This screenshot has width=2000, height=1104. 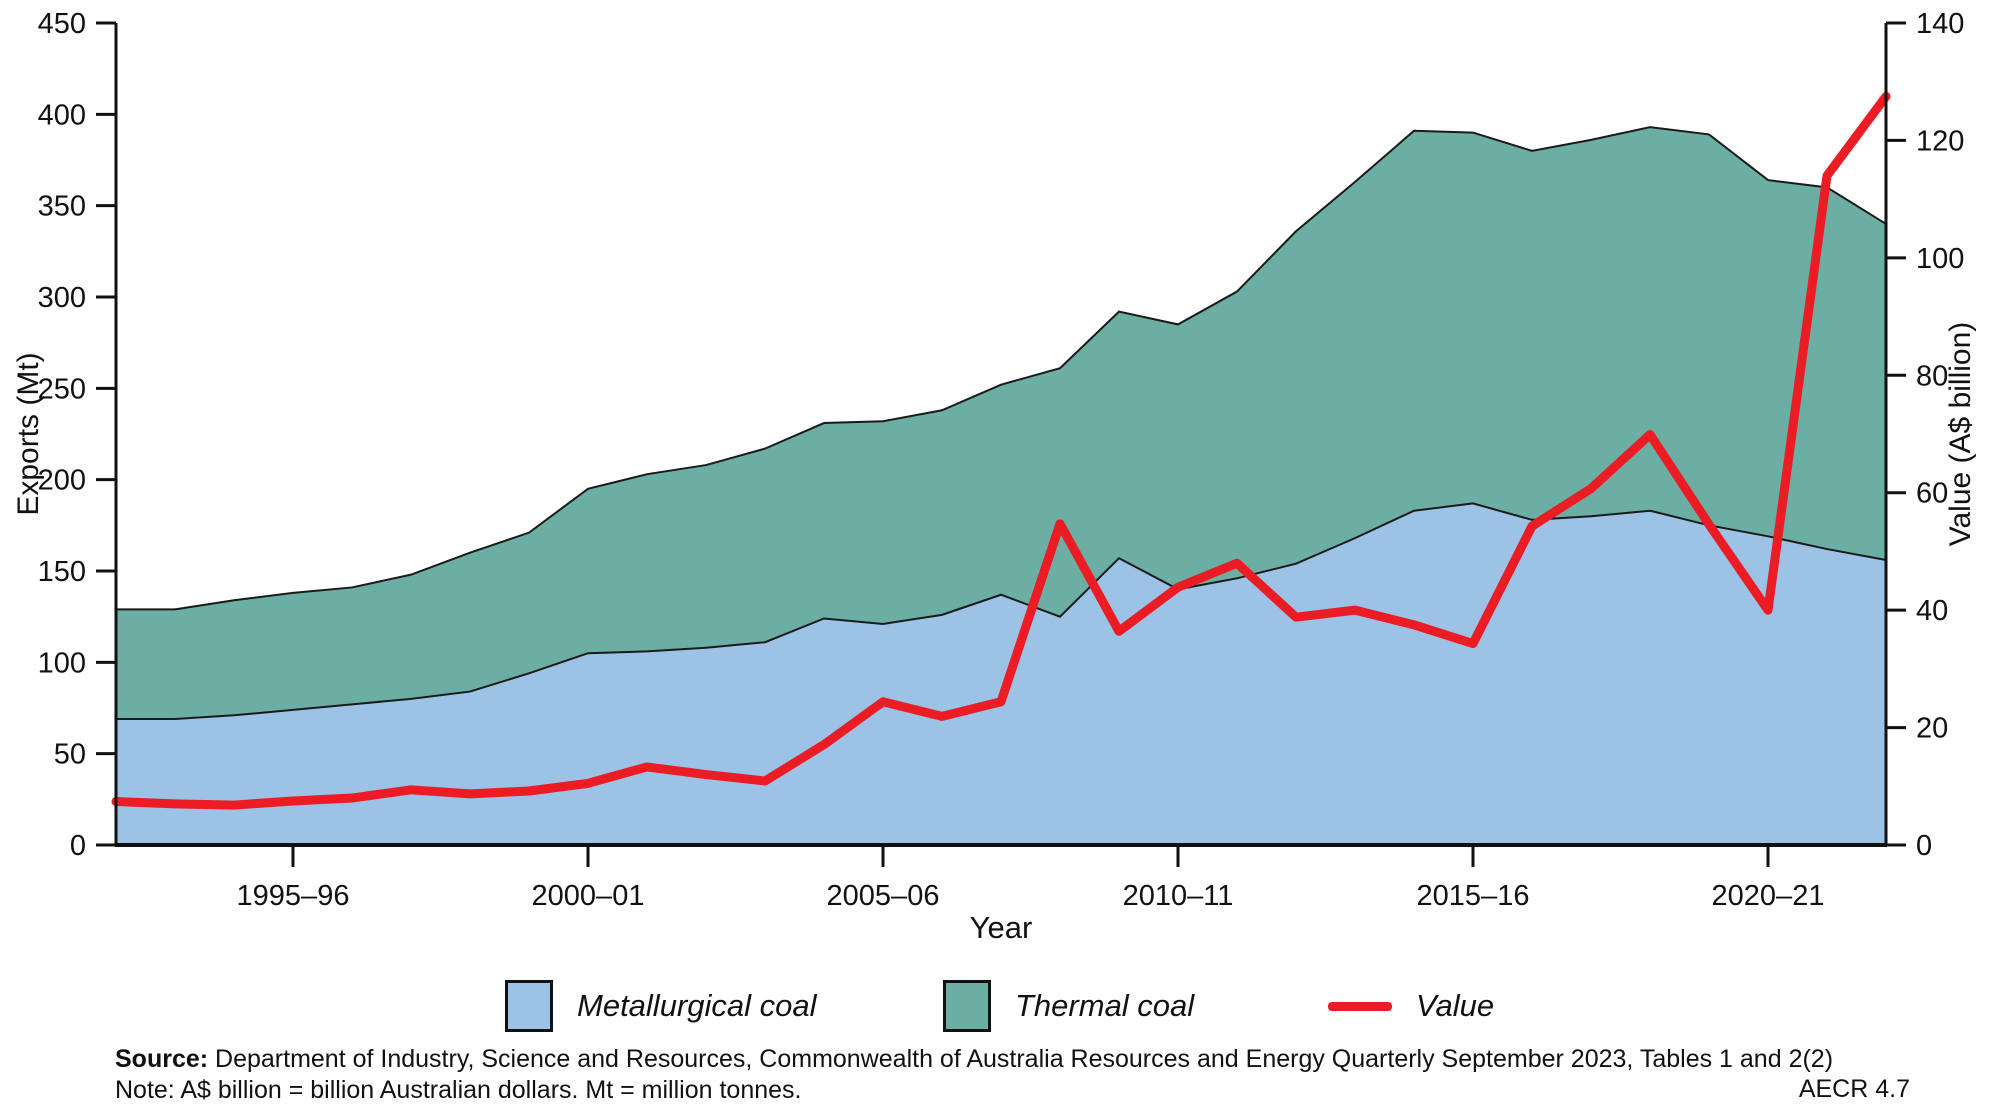 What do you see at coordinates (62, 207) in the screenshot?
I see `y-left-tick-label: 350` at bounding box center [62, 207].